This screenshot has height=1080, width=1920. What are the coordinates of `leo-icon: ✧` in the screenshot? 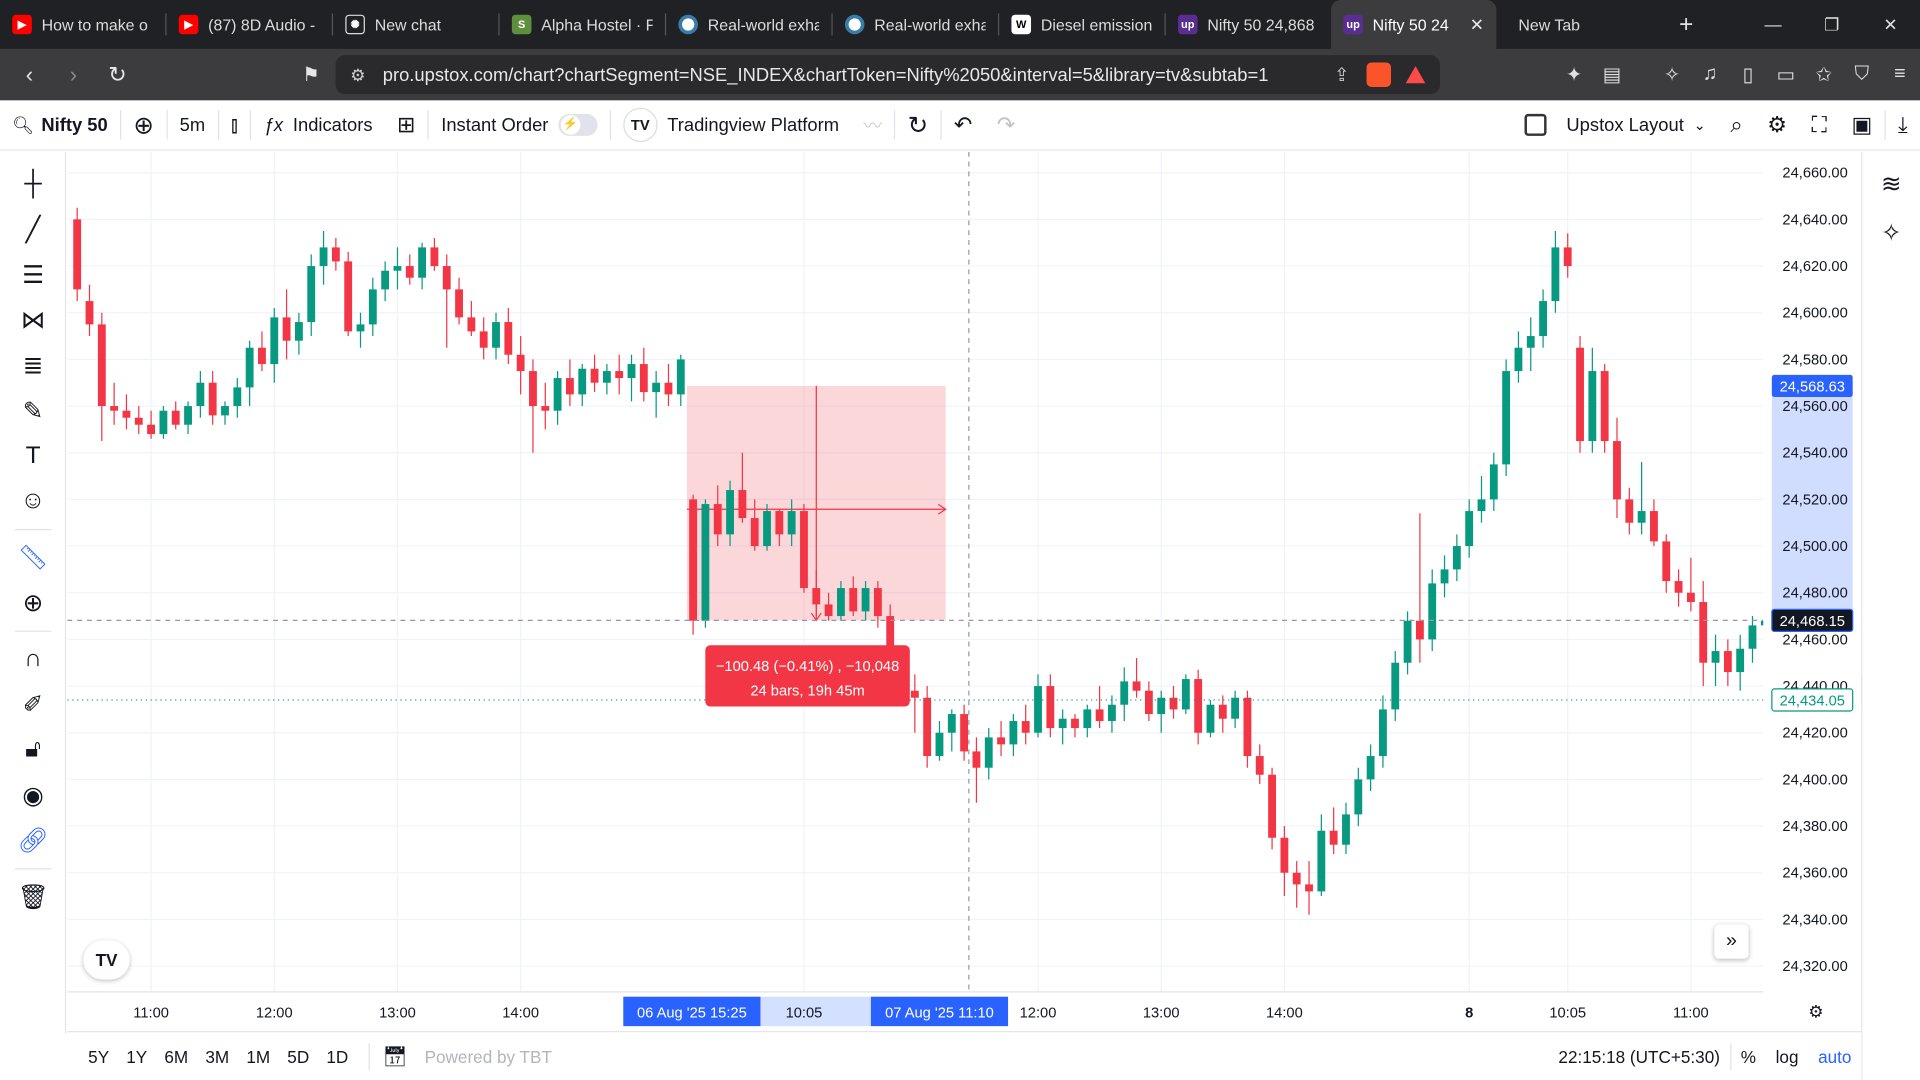 It's located at (1672, 75).